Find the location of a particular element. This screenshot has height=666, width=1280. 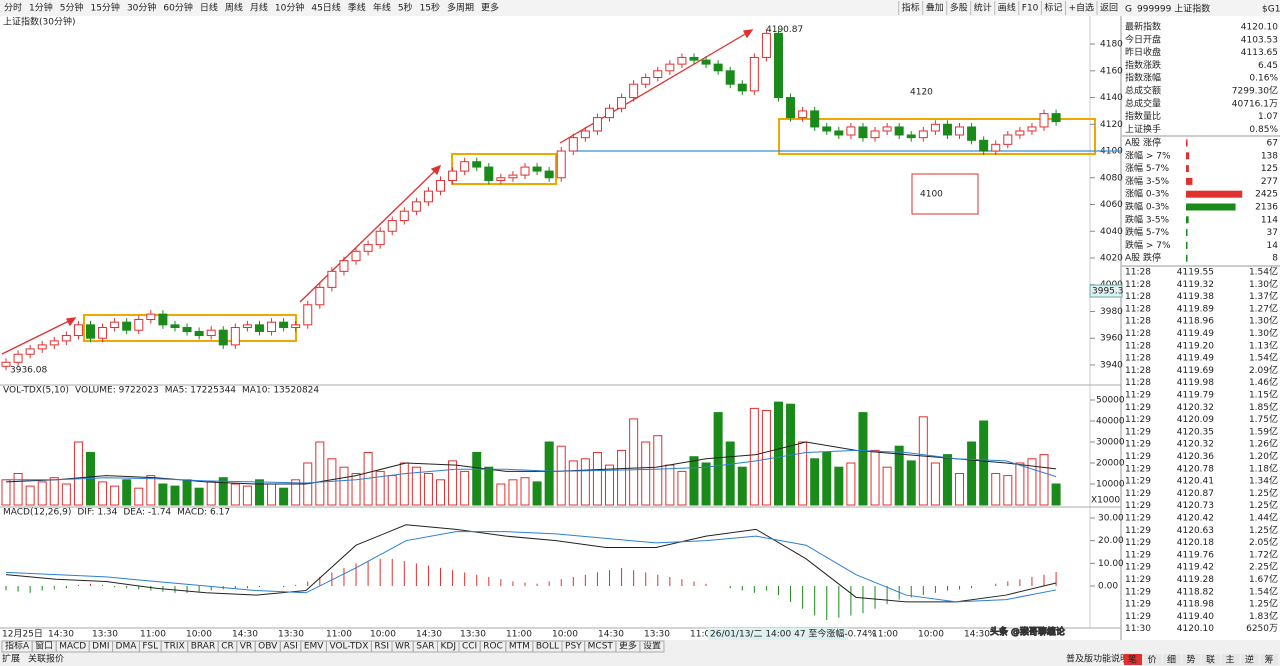

indicator-tab: BOLL is located at coordinates (547, 647).